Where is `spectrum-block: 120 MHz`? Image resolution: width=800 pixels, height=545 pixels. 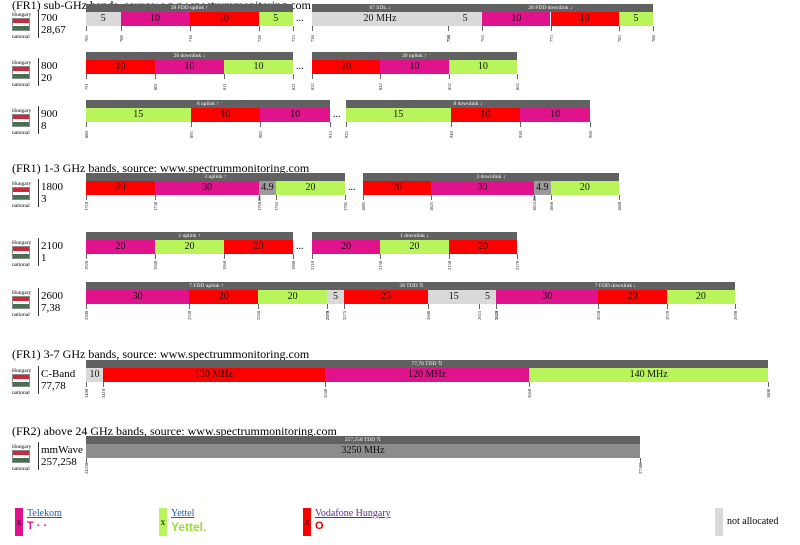 spectrum-block: 120 MHz is located at coordinates (427, 375).